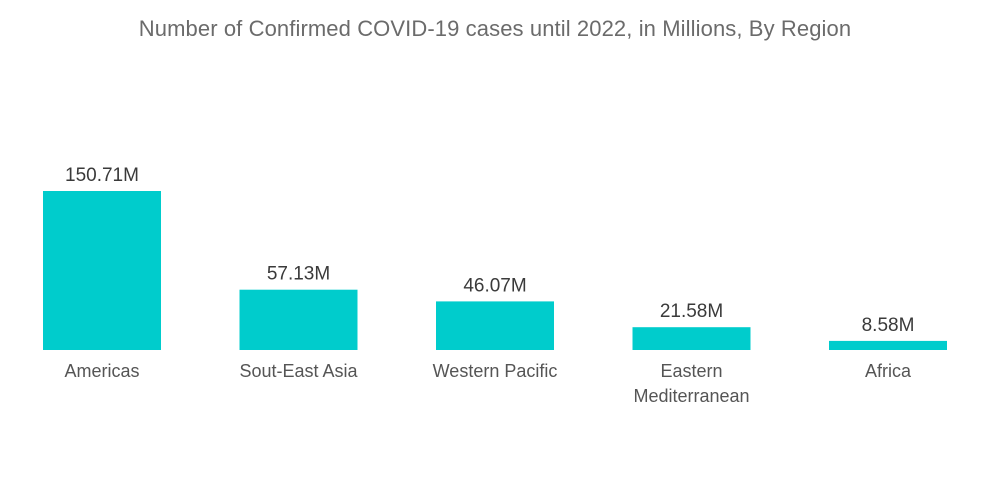 This screenshot has height=504, width=1000. I want to click on category-label-line: Western Pacific, so click(495, 371).